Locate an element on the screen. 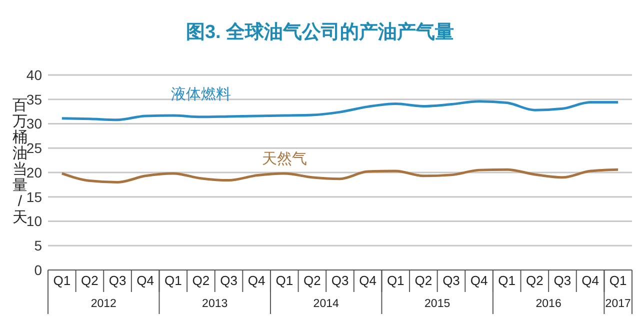  text: 2017 is located at coordinates (618, 304).